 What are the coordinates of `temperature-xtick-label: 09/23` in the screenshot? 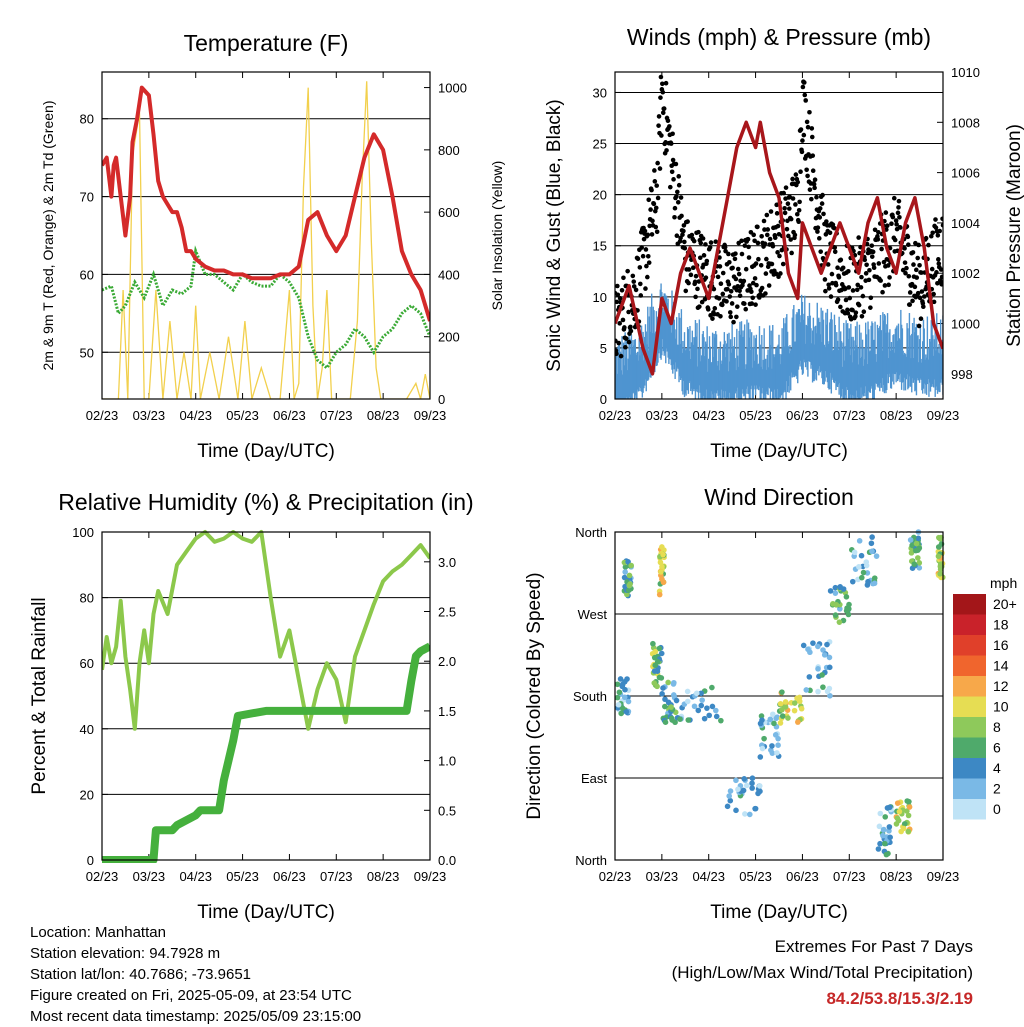 It's located at (430, 415).